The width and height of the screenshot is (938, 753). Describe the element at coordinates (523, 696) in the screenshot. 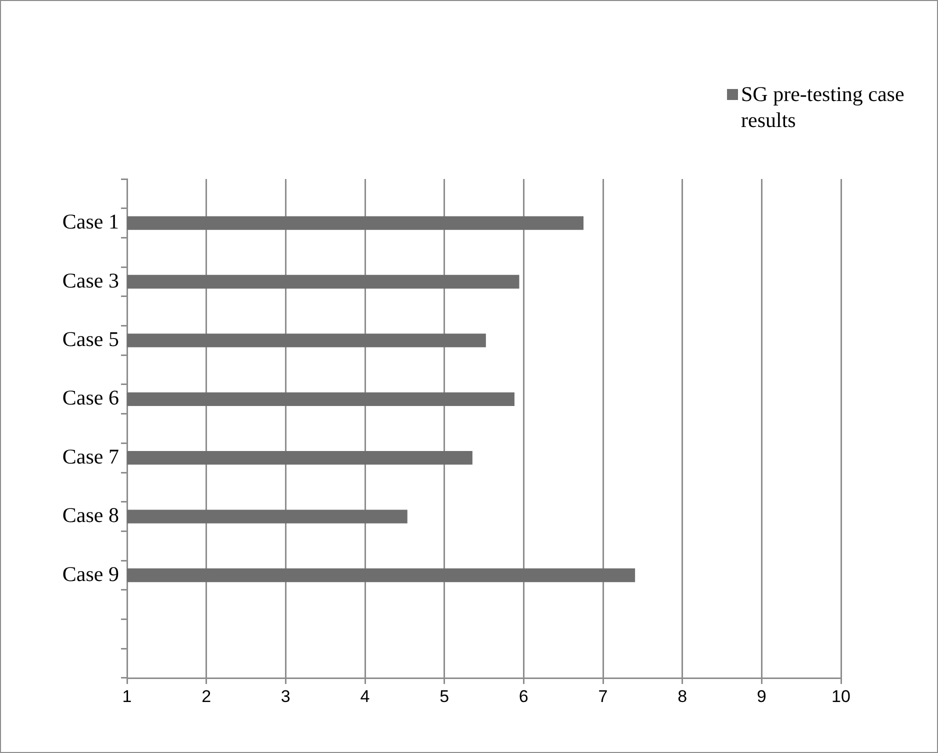

I see `x-tick-label: 6` at that location.